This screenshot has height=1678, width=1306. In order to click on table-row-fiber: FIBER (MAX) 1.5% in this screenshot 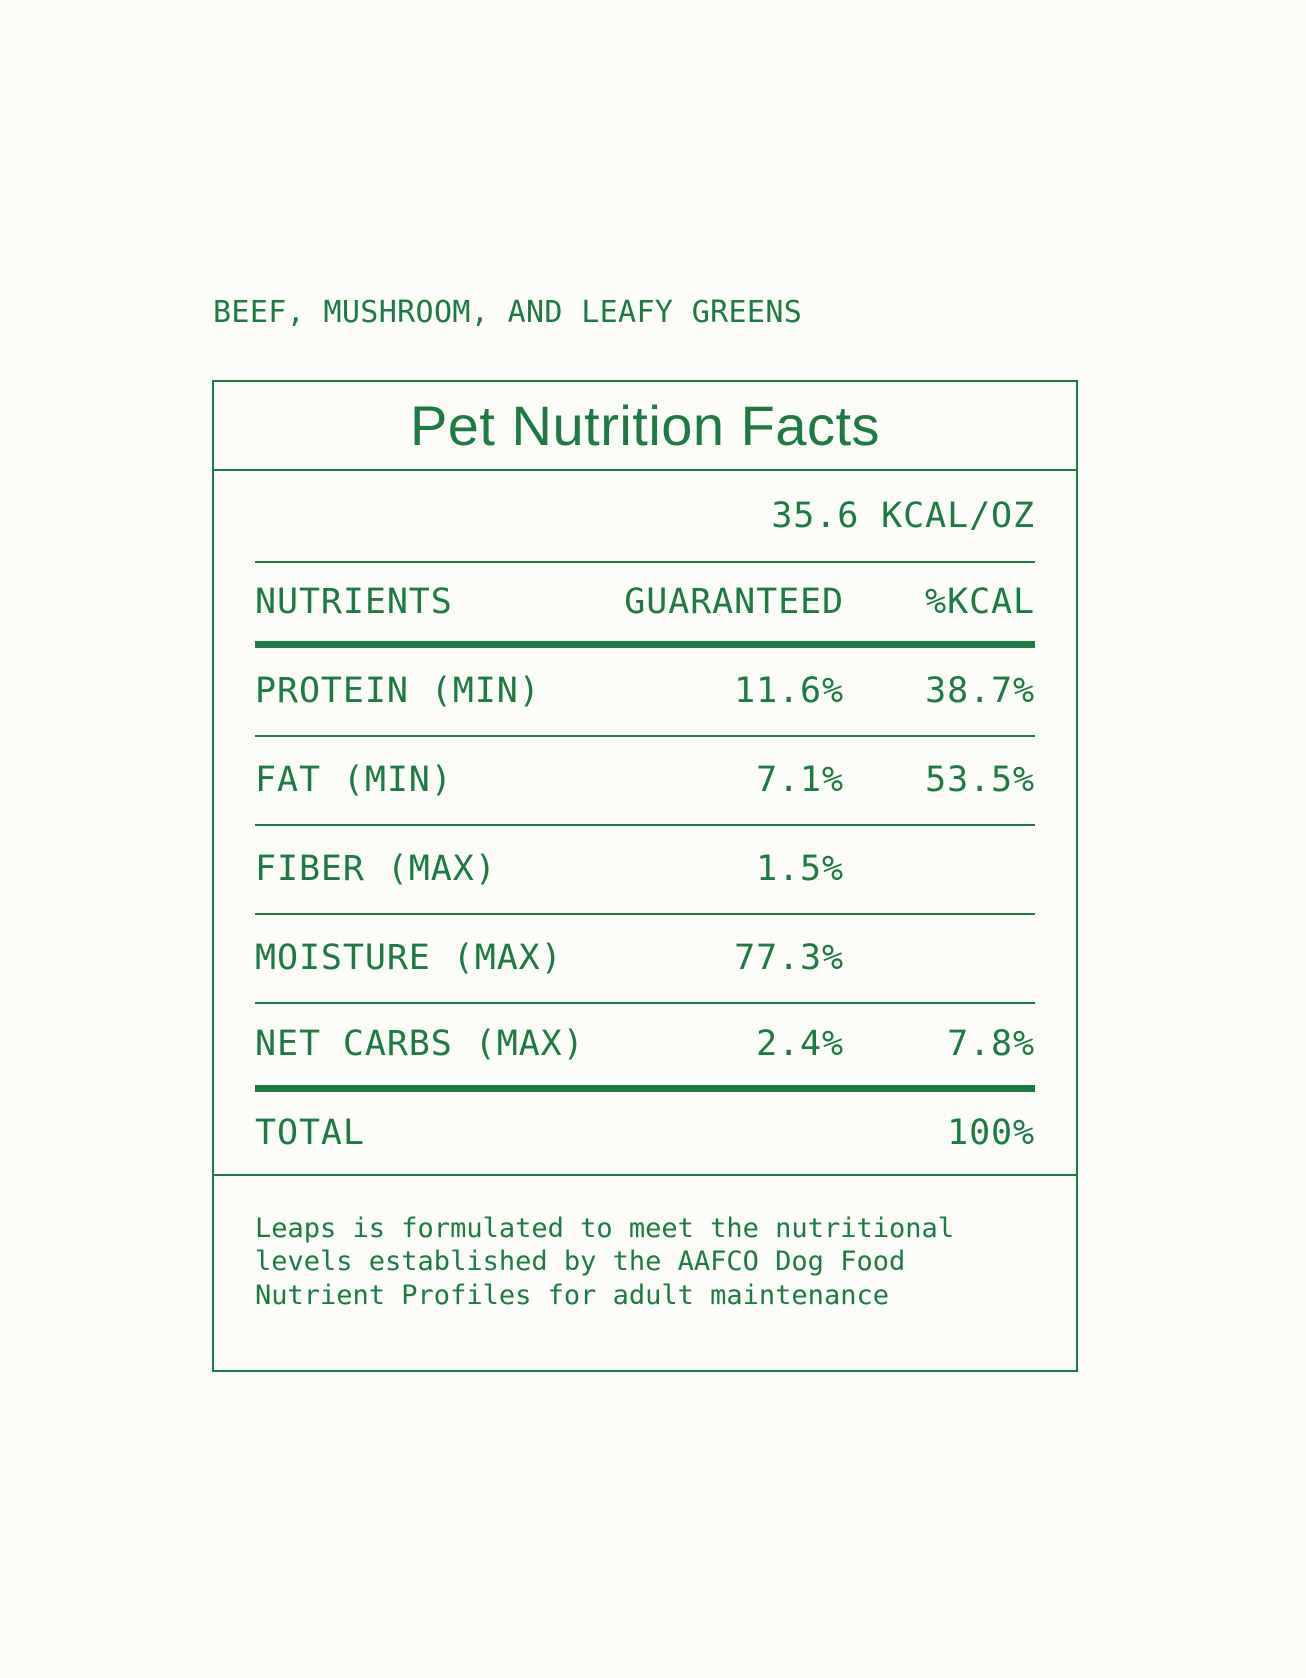, I will do `click(645, 870)`.